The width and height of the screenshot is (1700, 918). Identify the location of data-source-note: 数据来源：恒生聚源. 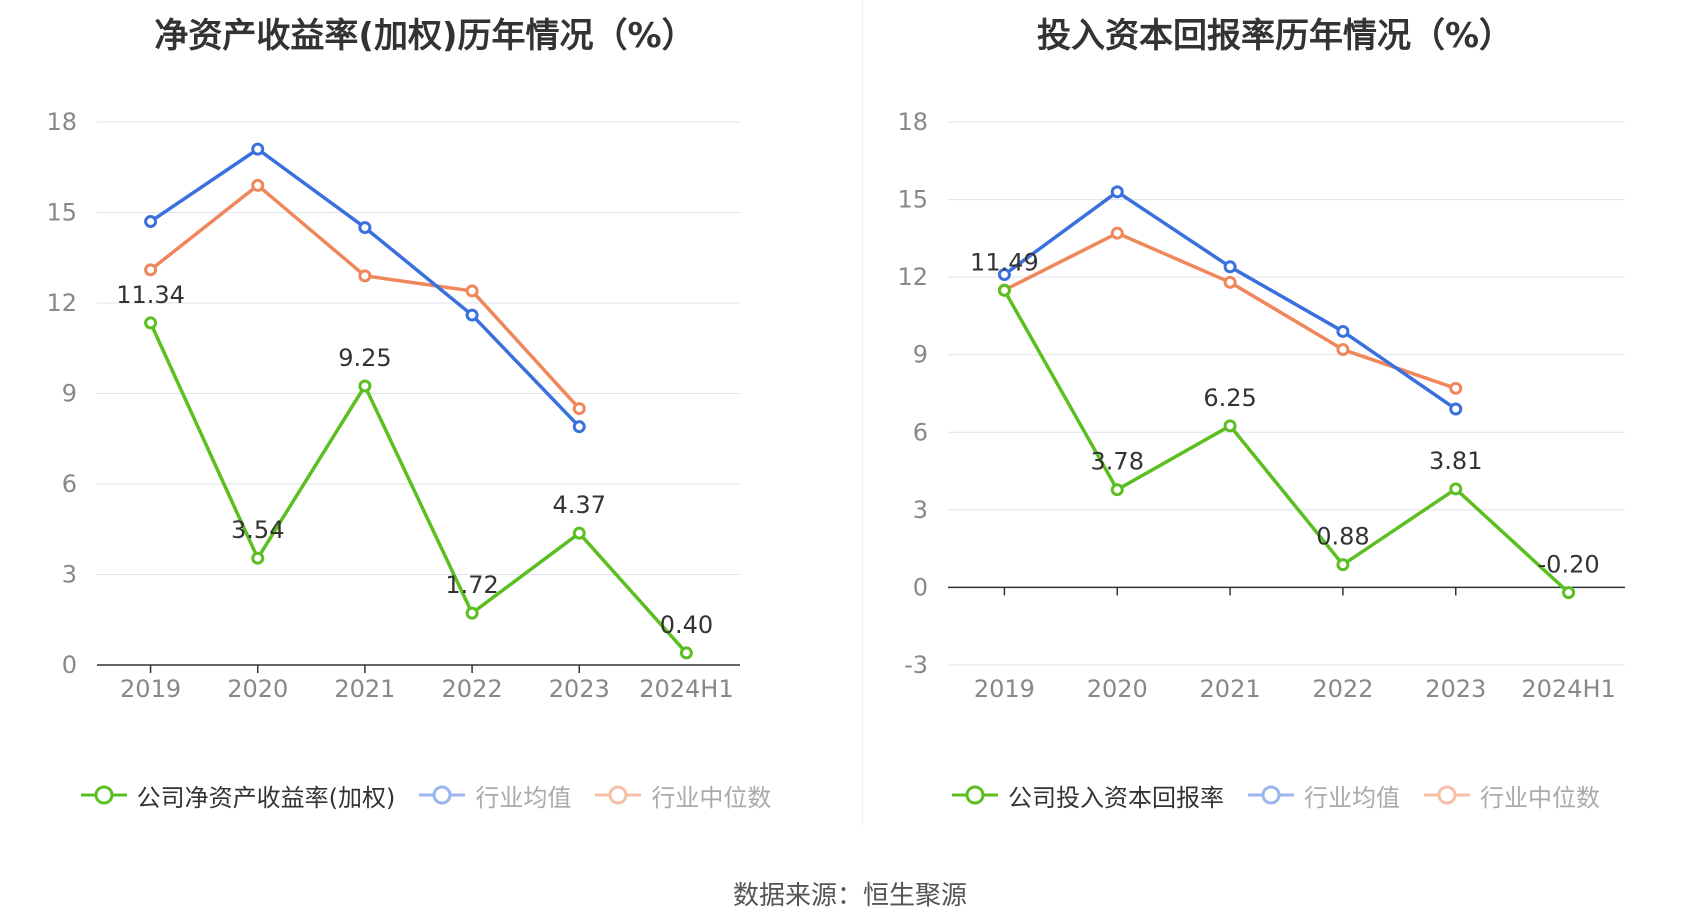
(849, 896).